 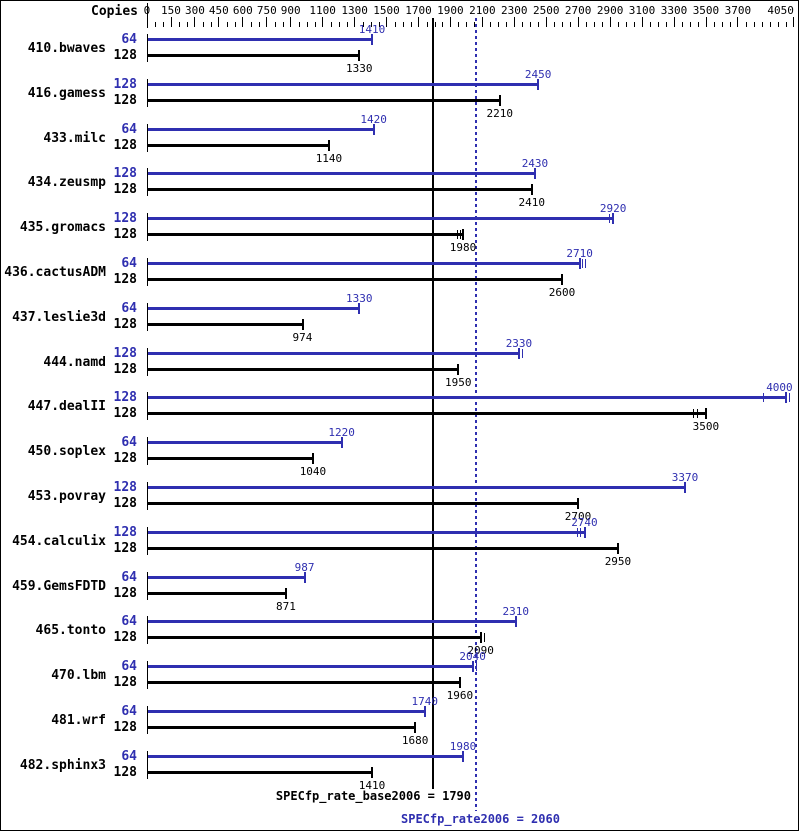 What do you see at coordinates (218, 10) in the screenshot?
I see `axis-label: 450` at bounding box center [218, 10].